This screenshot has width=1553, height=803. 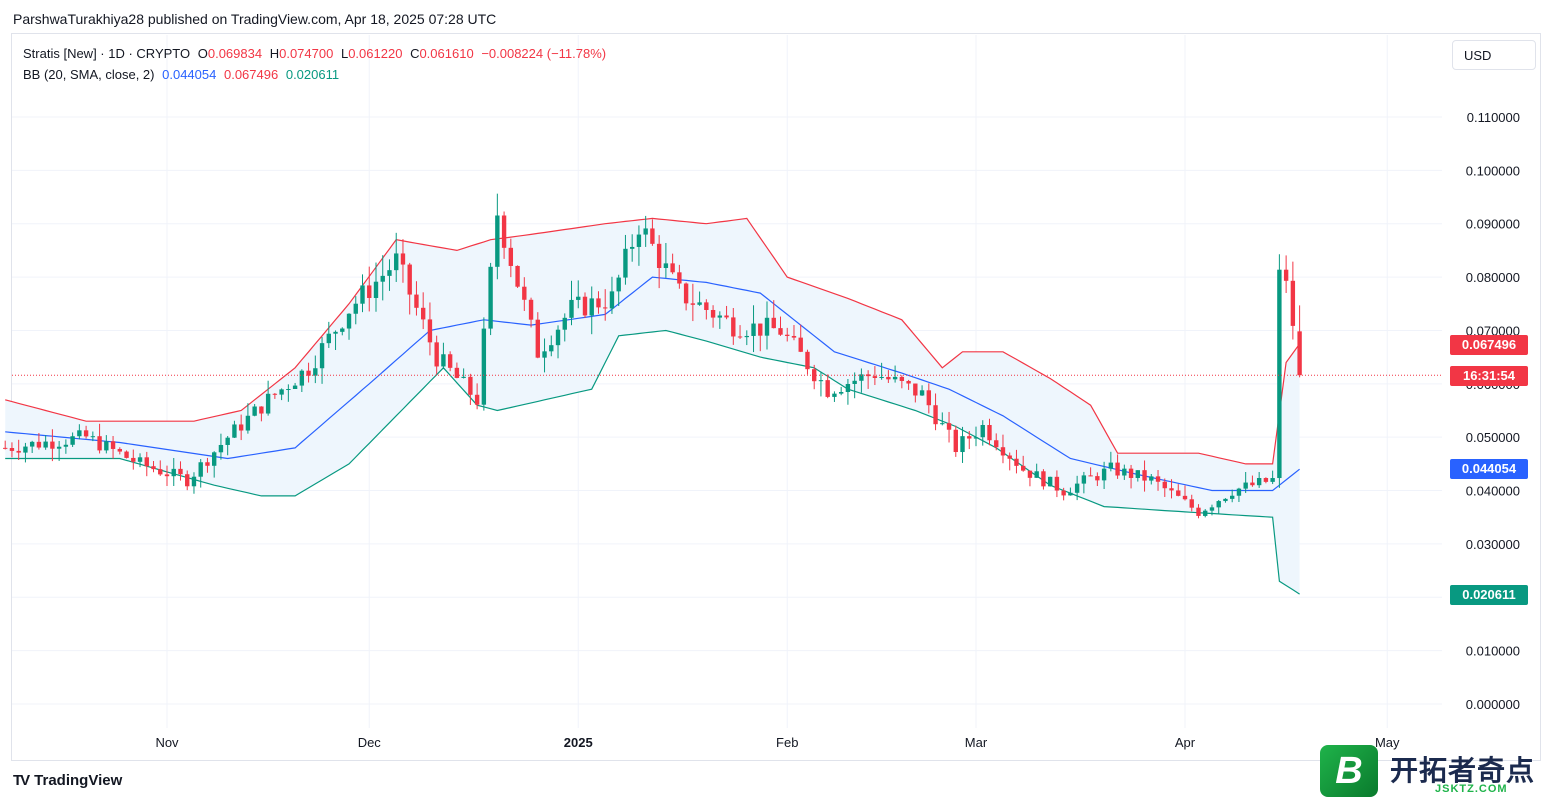 What do you see at coordinates (1185, 742) in the screenshot?
I see `x-tick-label: Apr` at bounding box center [1185, 742].